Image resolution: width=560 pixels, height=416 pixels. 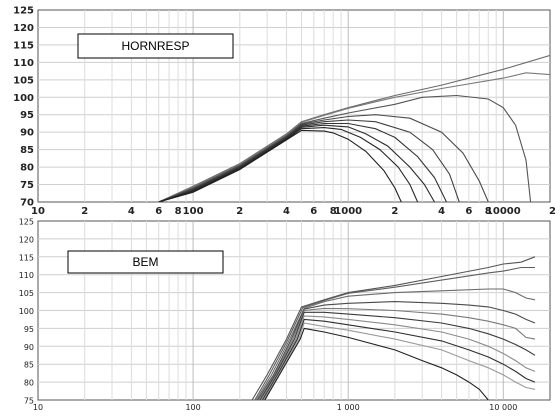 What do you see at coordinates (348, 407) in the screenshot?
I see `x-tick-label: 1 000` at bounding box center [348, 407].